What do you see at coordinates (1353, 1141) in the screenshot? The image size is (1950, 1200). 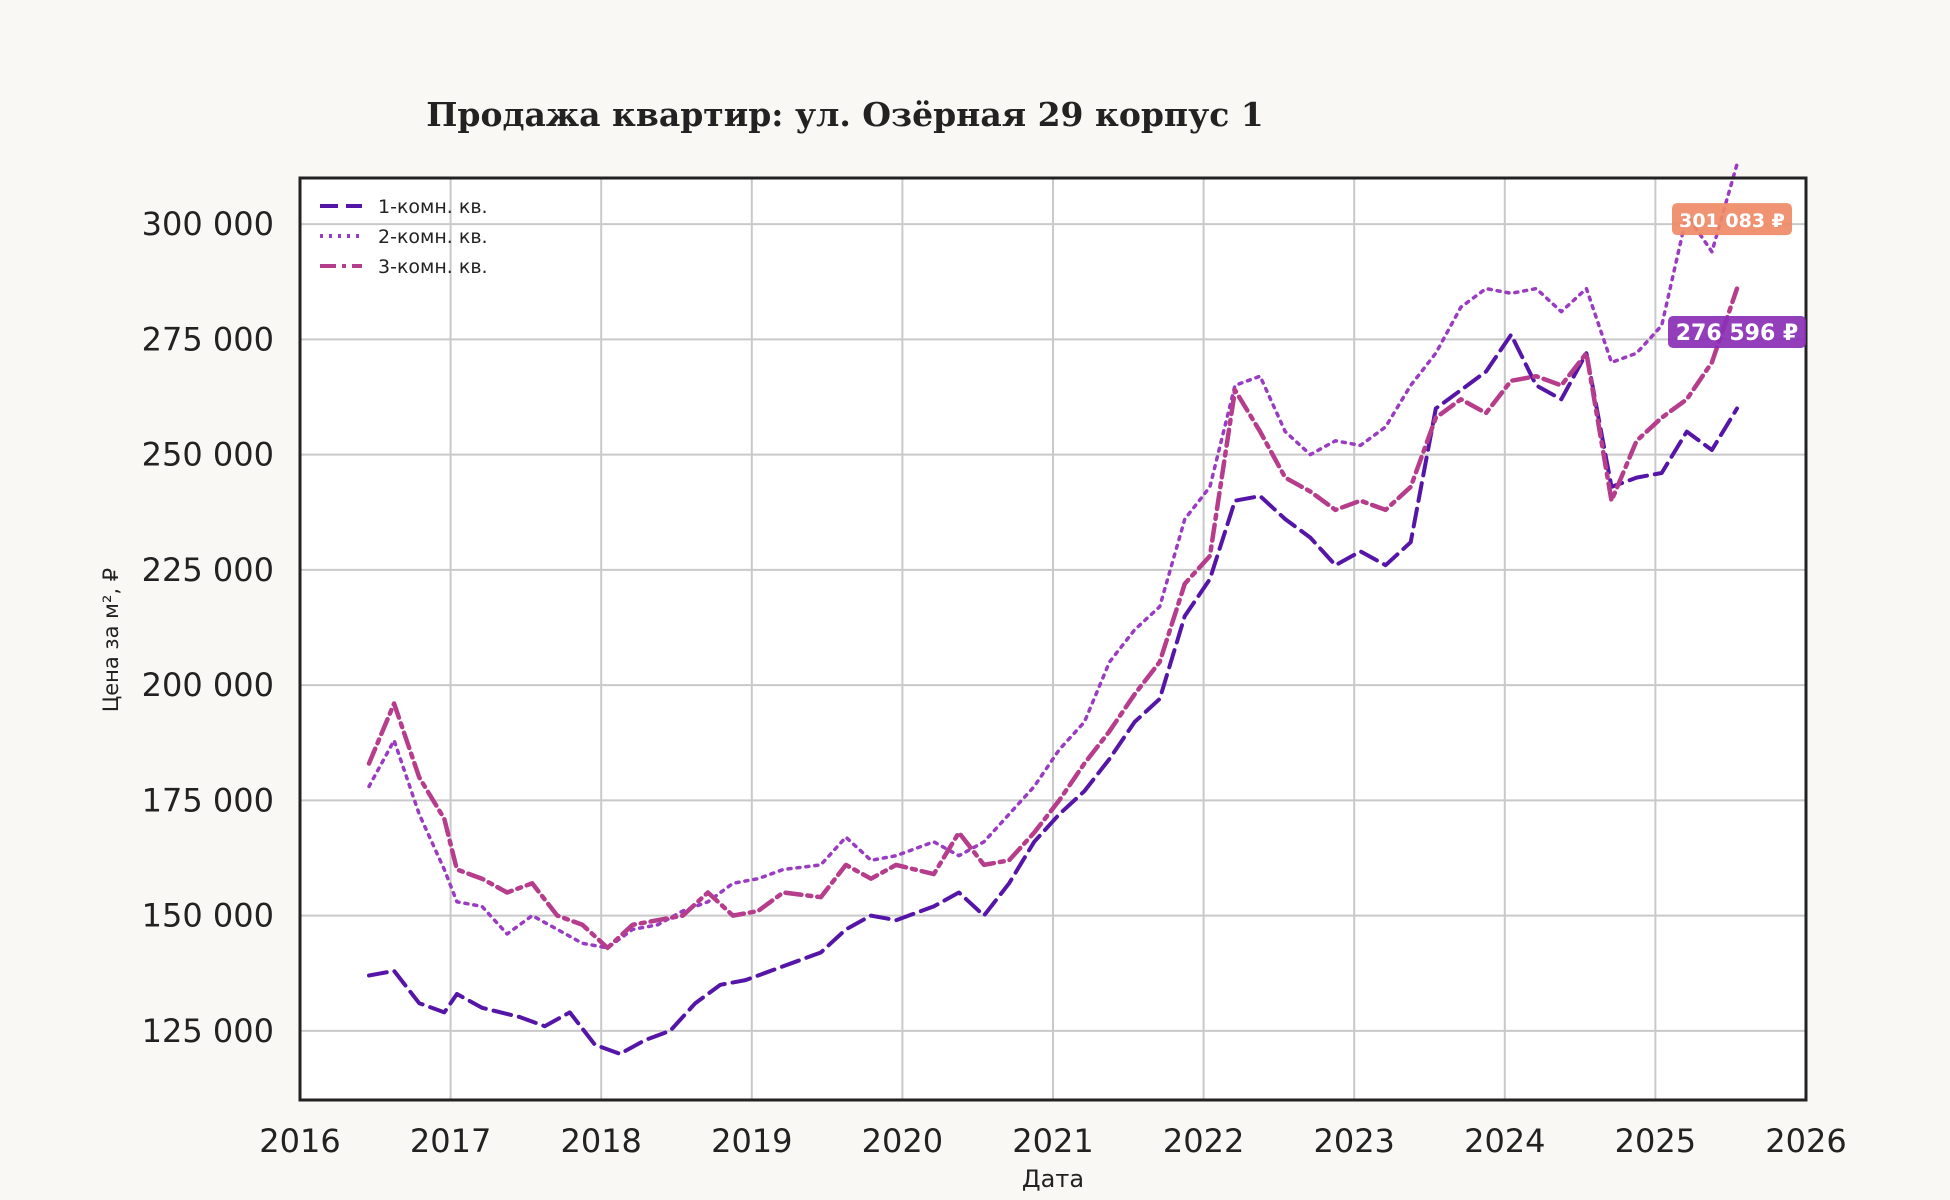 I see `x-tick-label: 2023` at bounding box center [1353, 1141].